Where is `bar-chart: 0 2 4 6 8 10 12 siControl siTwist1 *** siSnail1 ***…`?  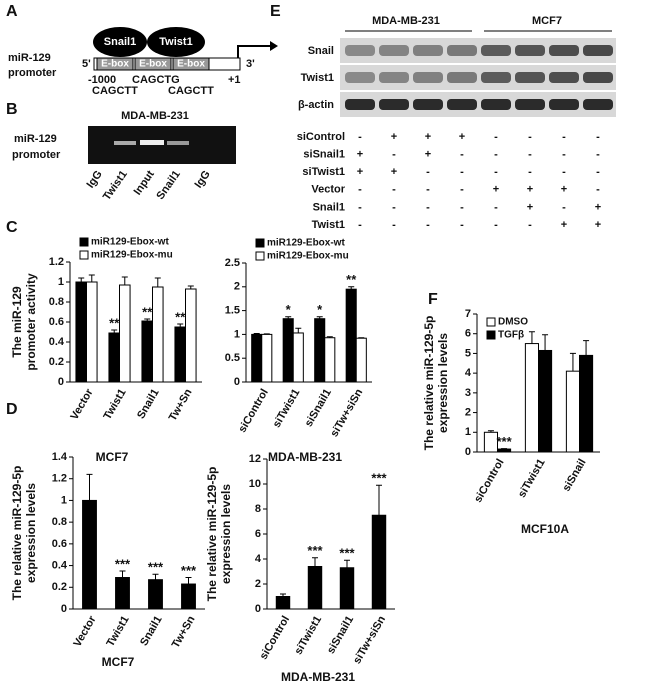
bar-chart: 0 2 4 6 8 10 12 siControl siTwist1 *** siSnail1 ***… is located at coordinates (300, 568).